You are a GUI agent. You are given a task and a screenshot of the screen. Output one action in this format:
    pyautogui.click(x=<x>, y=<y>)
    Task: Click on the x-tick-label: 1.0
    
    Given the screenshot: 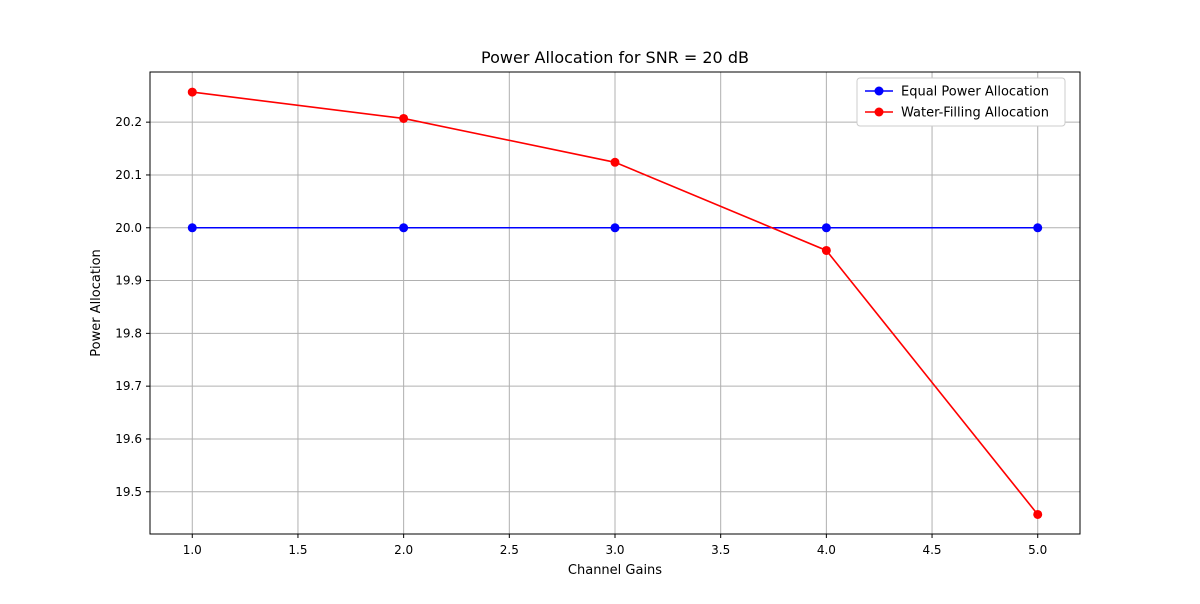 What is the action you would take?
    pyautogui.click(x=192, y=550)
    